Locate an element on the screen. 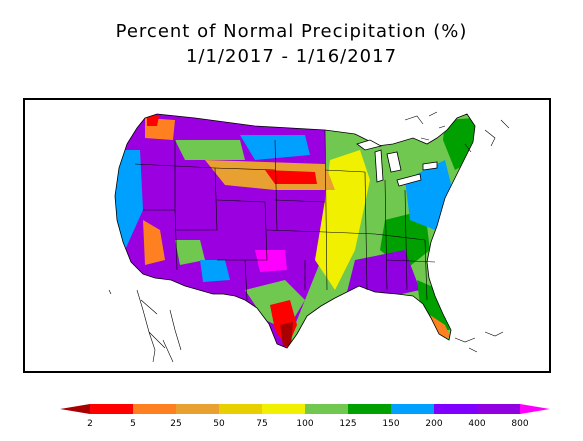 The image size is (583, 441). legend-swatch-high is located at coordinates (535, 409).